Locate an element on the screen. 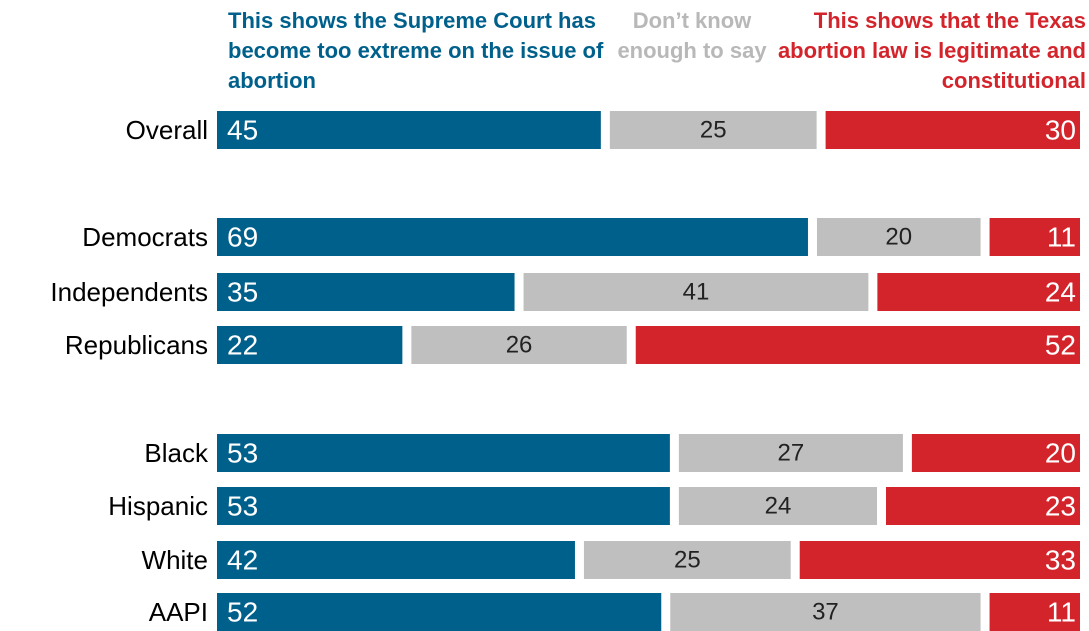 This screenshot has width=1089, height=631. value-label: 35 is located at coordinates (242, 292).